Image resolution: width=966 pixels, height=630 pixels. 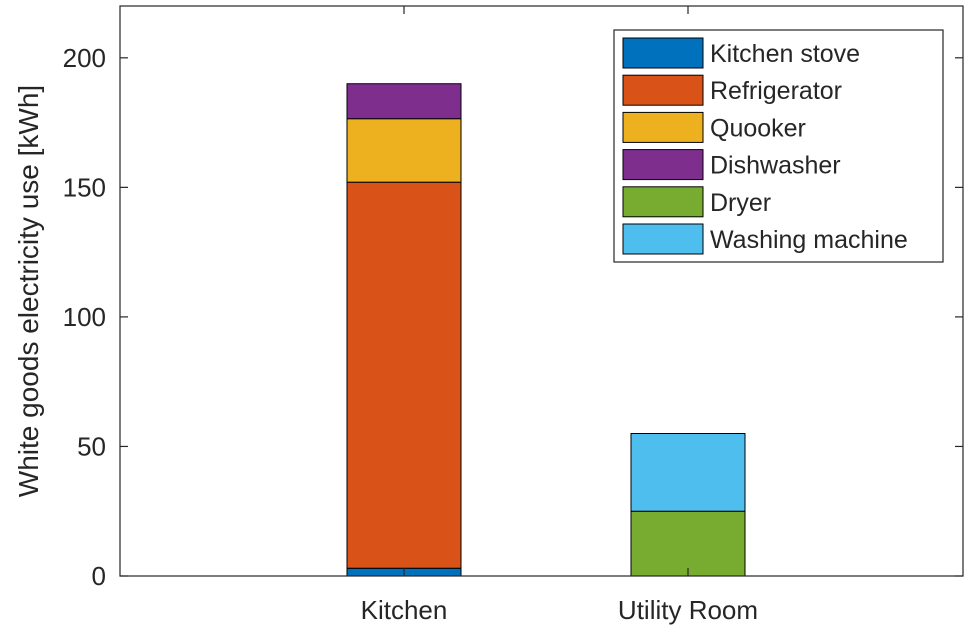 I want to click on x-tick-label: Utility Room, so click(x=688, y=610).